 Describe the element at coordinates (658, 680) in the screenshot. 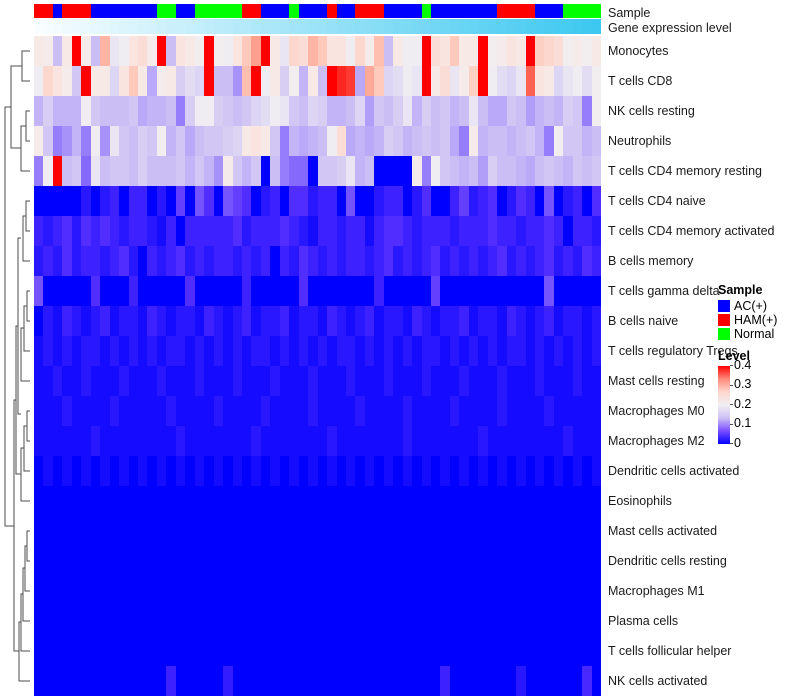

I see `row-label: NK cells activated` at that location.